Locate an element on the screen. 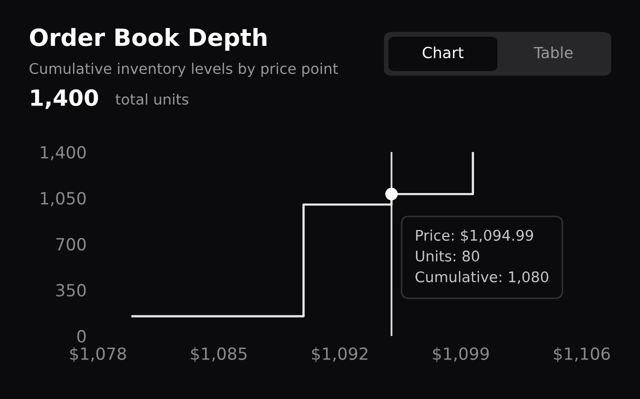 Image resolution: width=640 pixels, height=399 pixels. y-tick-label: 350 is located at coordinates (71, 290).